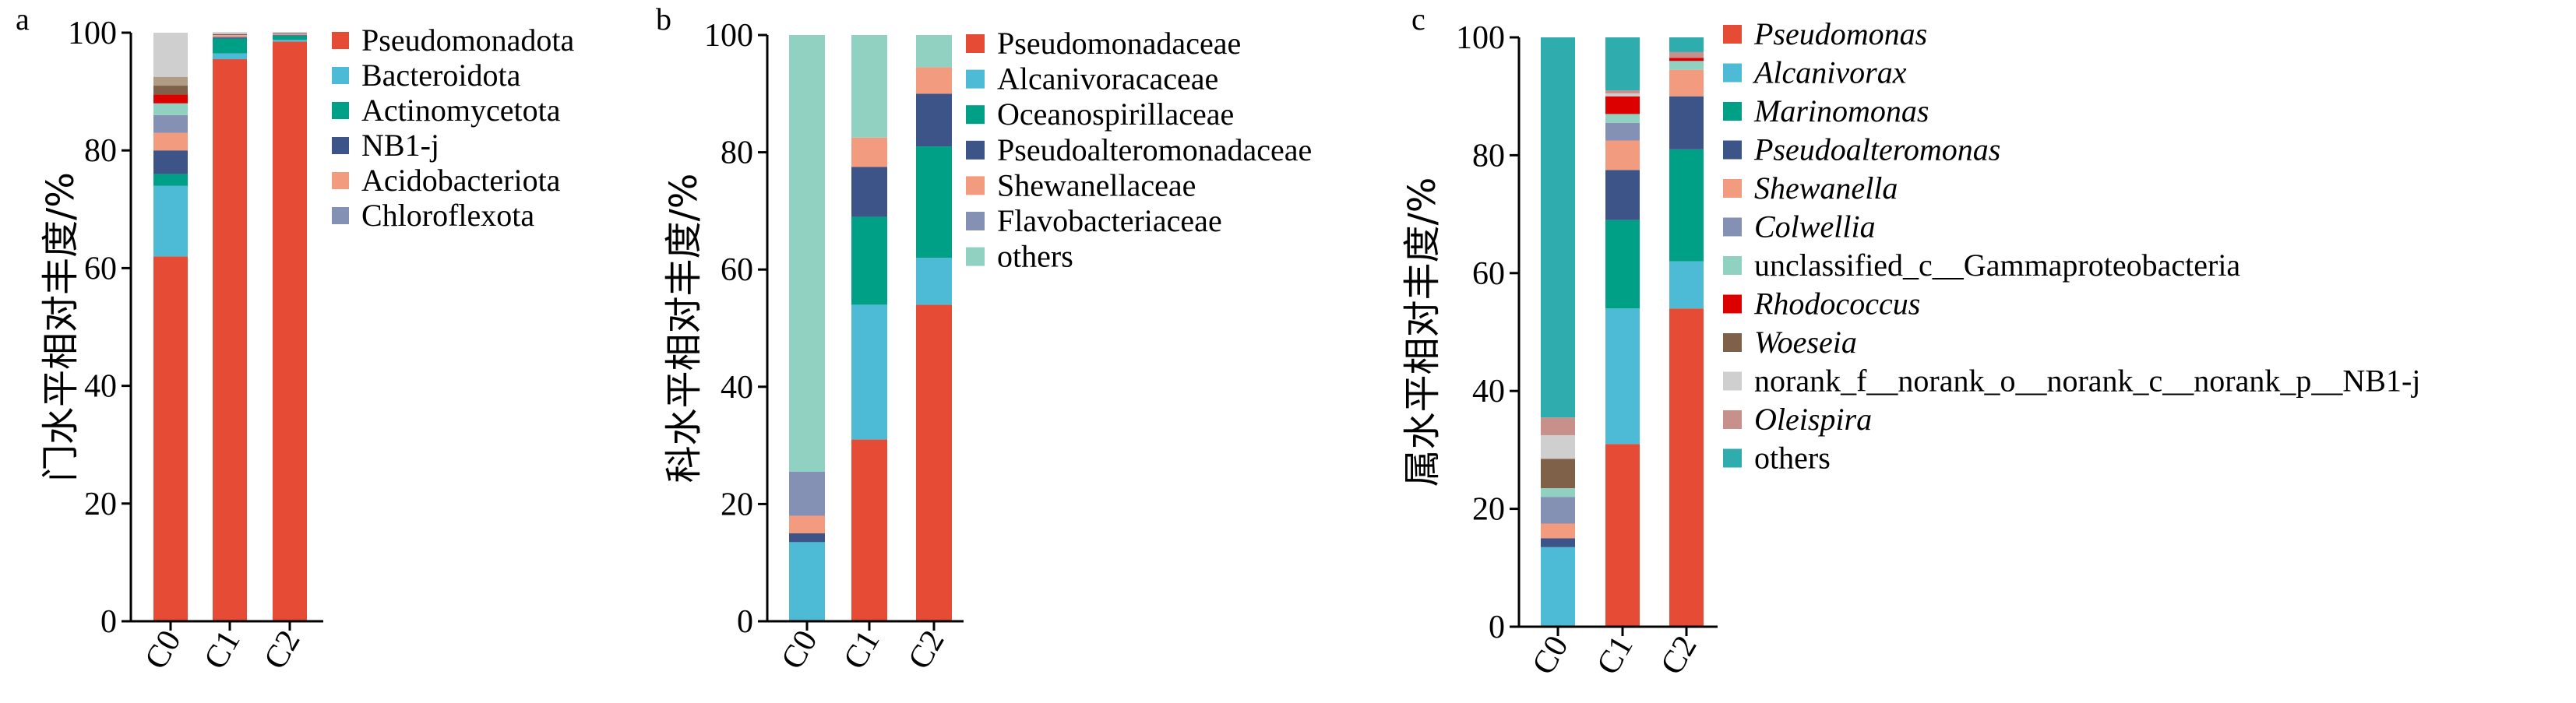  Describe the element at coordinates (737, 153) in the screenshot. I see `y-tick-label: 80` at that location.